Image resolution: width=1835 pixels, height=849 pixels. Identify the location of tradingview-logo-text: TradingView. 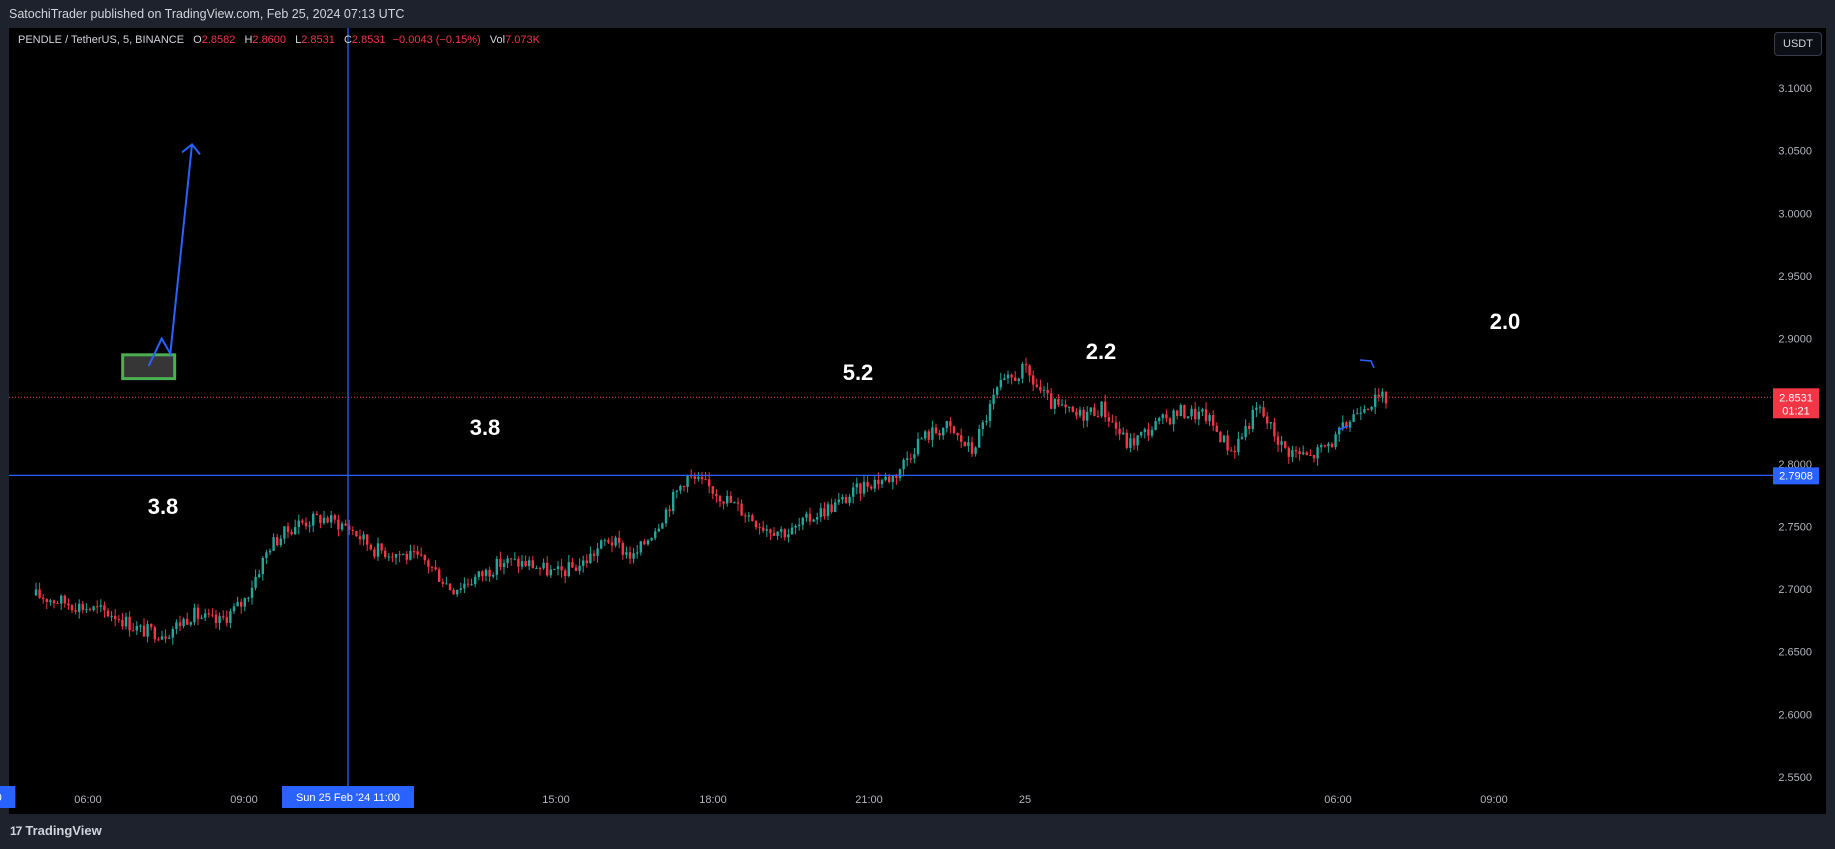
(63, 830).